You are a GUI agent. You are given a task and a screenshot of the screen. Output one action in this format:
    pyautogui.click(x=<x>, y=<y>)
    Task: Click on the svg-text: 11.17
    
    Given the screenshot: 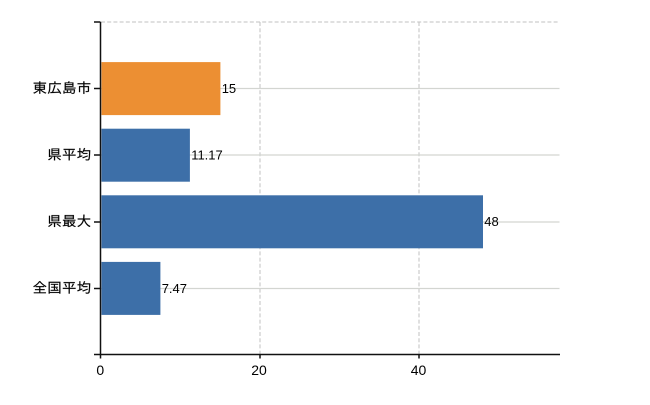 What is the action you would take?
    pyautogui.click(x=207, y=155)
    